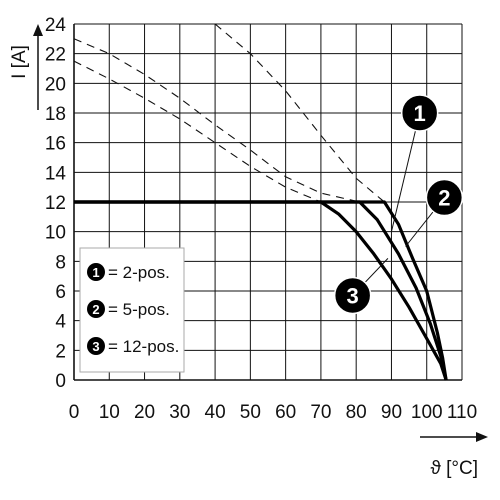 This screenshot has width=500, height=500. What do you see at coordinates (405, 172) in the screenshot?
I see `annotation-leader-line` at bounding box center [405, 172].